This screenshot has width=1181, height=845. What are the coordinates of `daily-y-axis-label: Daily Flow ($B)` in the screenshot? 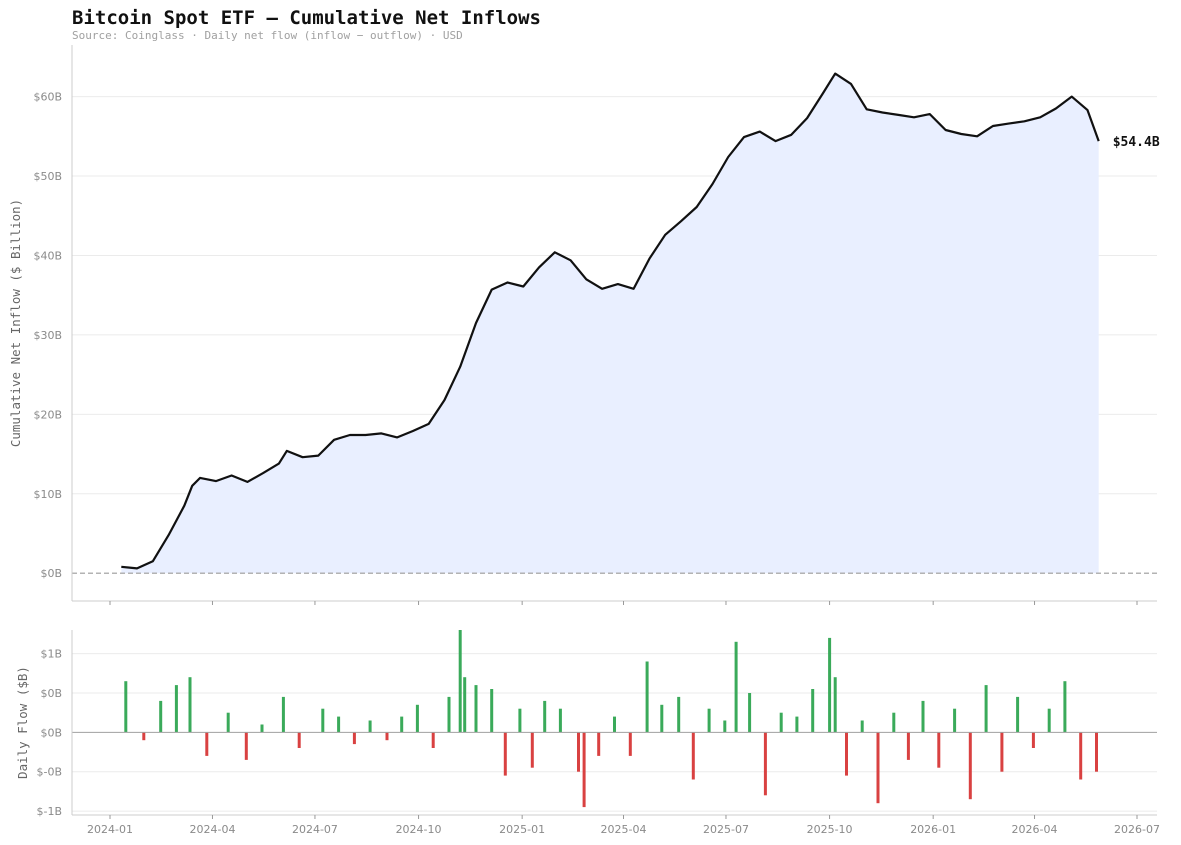 It's located at (22, 722).